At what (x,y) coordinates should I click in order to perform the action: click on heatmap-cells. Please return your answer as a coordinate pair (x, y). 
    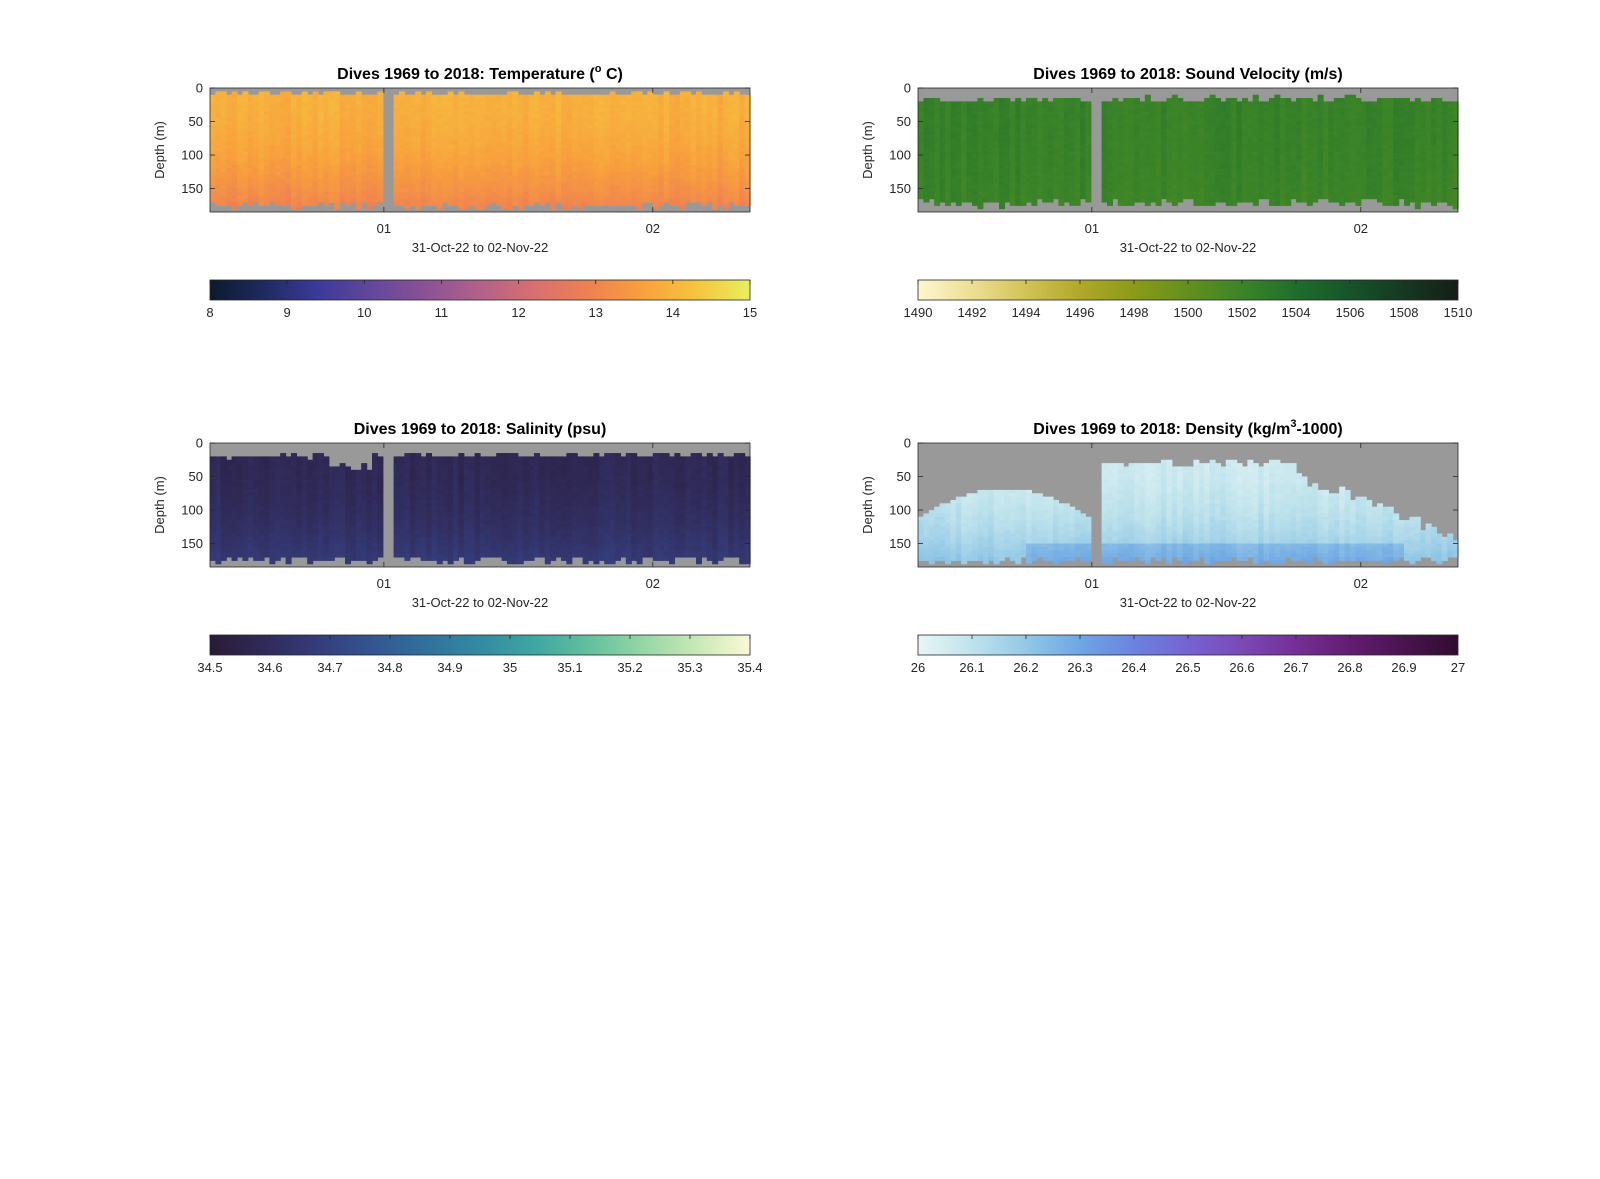
    Looking at the image, I should click on (1188, 152).